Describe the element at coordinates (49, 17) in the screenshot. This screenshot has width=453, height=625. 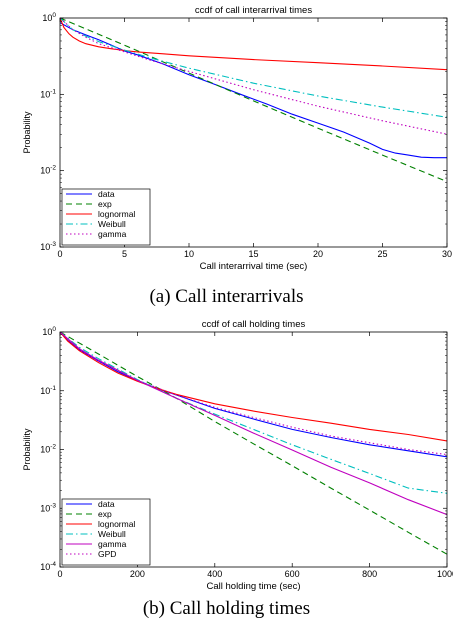
I see `chart0-ytick-label: 10⁰` at that location.